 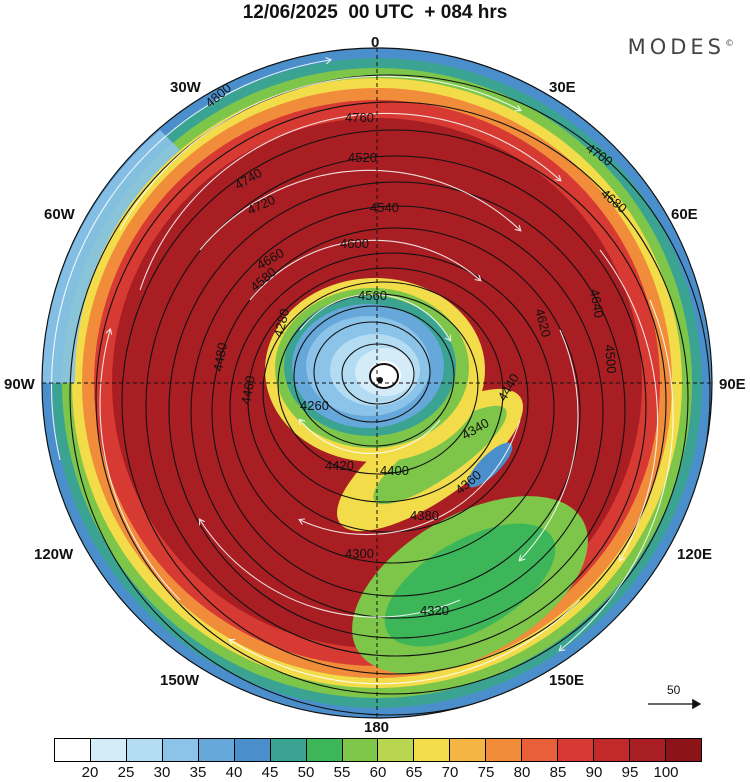 I want to click on colorbar-ticks: 20 25 30 35 40 45 50 55 60 65 70 75 80 85 90 95 100, so click(x=378, y=773).